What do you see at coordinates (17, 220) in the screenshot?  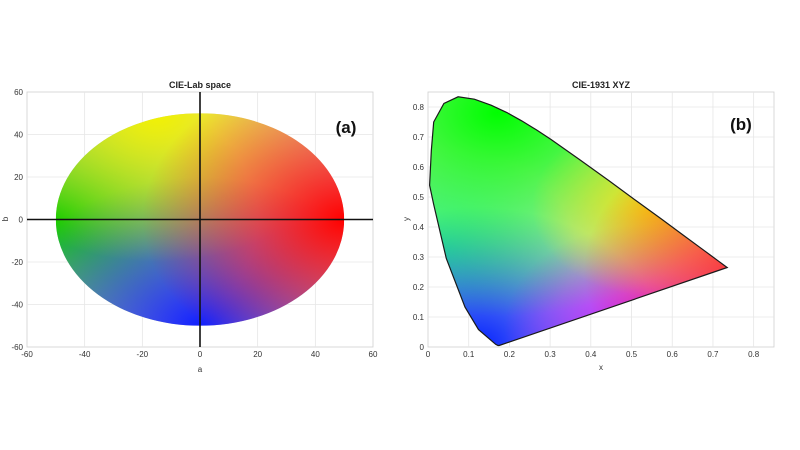 I see `y-tick-labels: -60 -40 -20 0 20 40 60` at bounding box center [17, 220].